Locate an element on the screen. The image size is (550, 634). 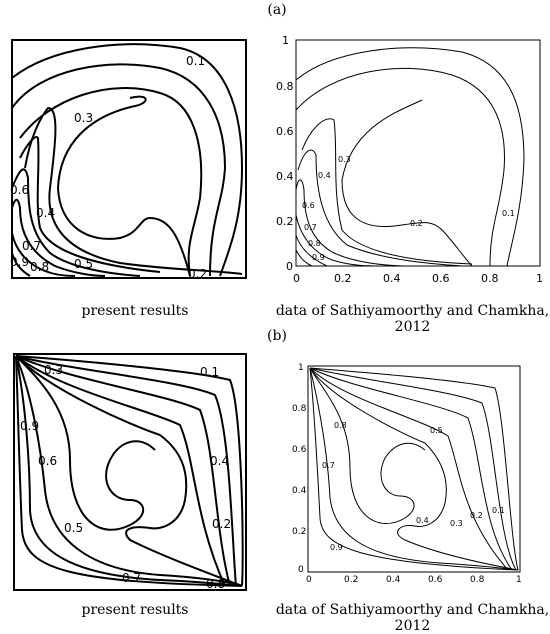
panel-b-label: (b) is located at coordinates (277, 336).